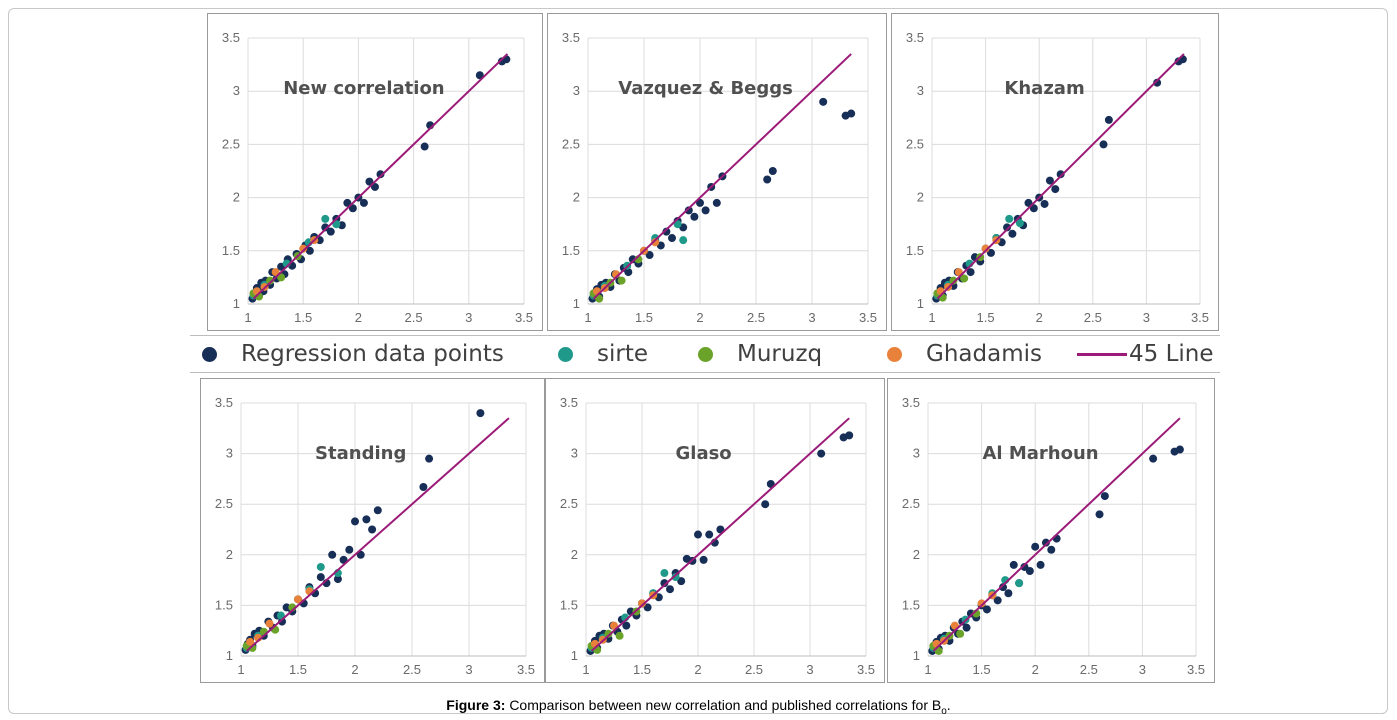  Describe the element at coordinates (982, 669) in the screenshot. I see `x-tick-label: 1.5` at that location.